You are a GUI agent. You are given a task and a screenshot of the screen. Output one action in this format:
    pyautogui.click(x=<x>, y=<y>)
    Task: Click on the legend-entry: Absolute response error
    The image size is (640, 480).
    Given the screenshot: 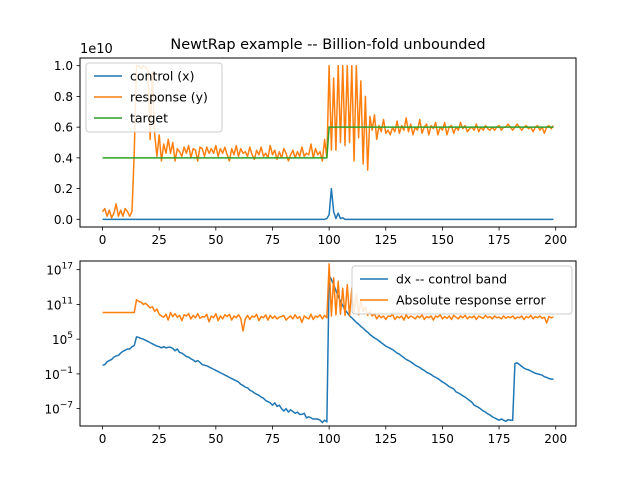 What is the action you would take?
    pyautogui.click(x=471, y=300)
    